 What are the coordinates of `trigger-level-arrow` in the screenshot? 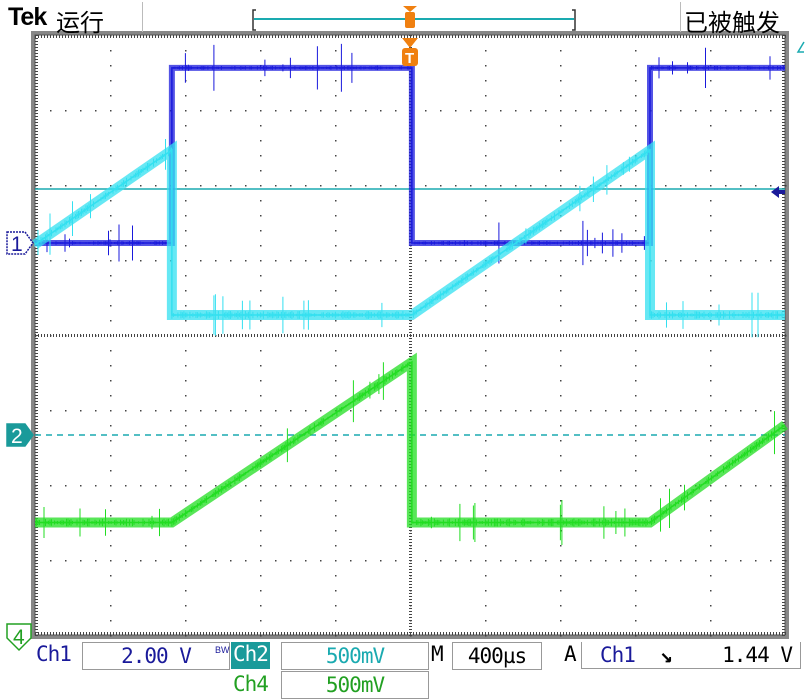 It's located at (778, 192).